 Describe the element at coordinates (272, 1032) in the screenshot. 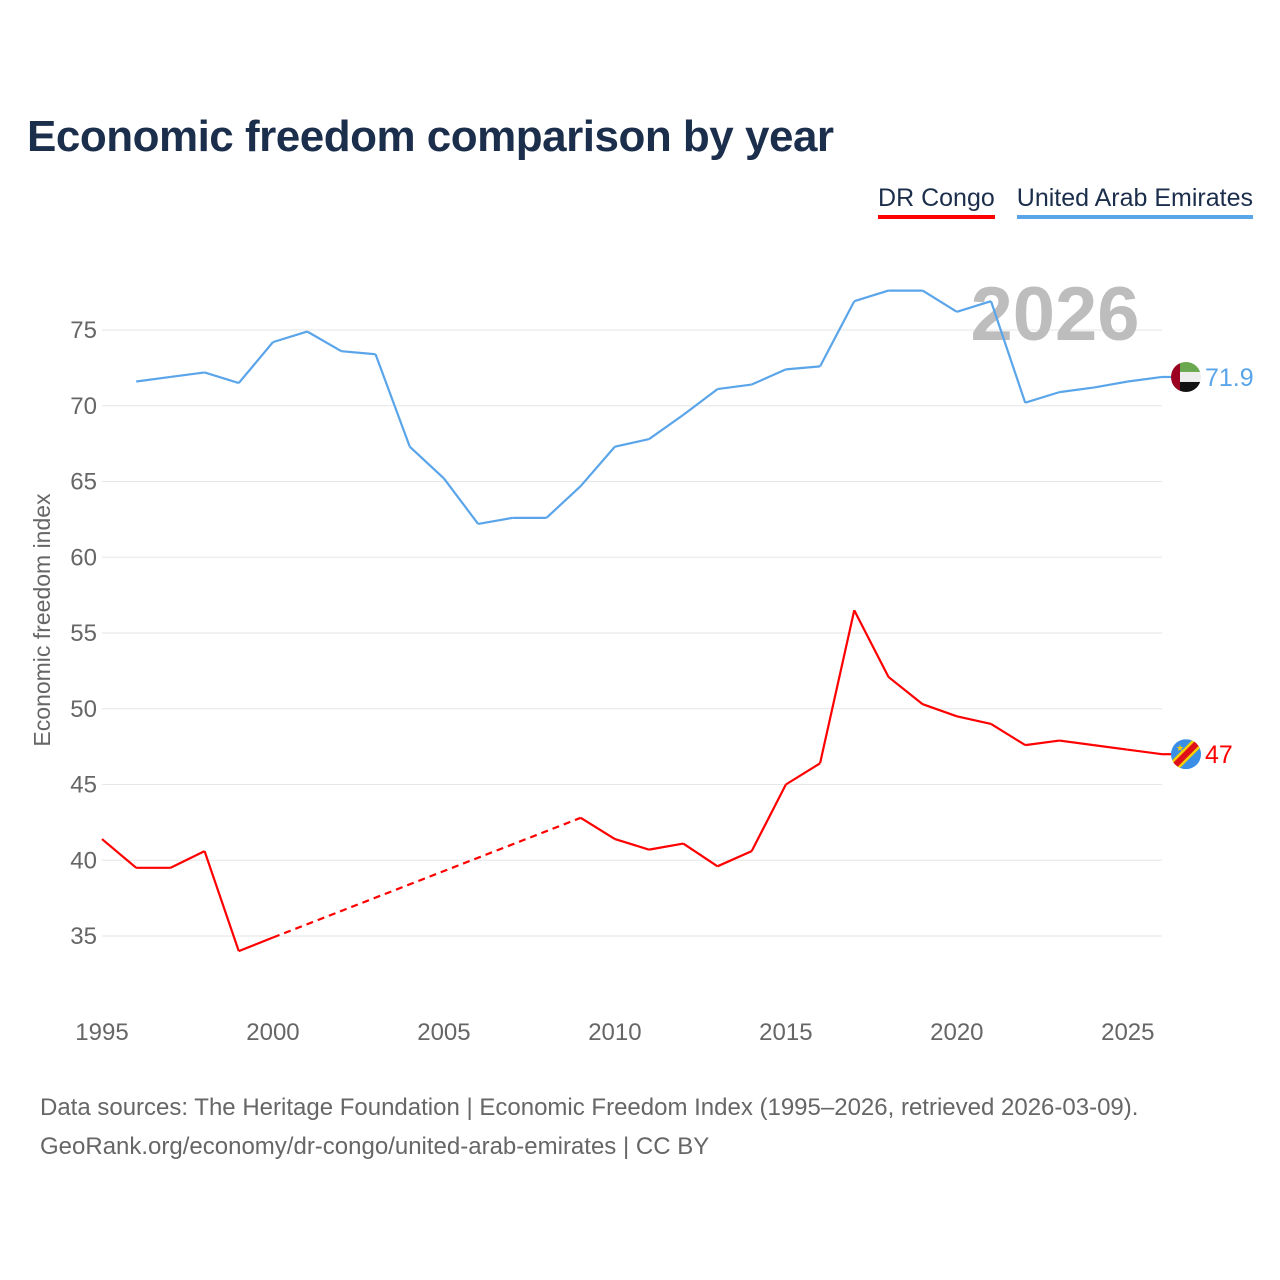

I see `x-tick-label: 2000` at that location.